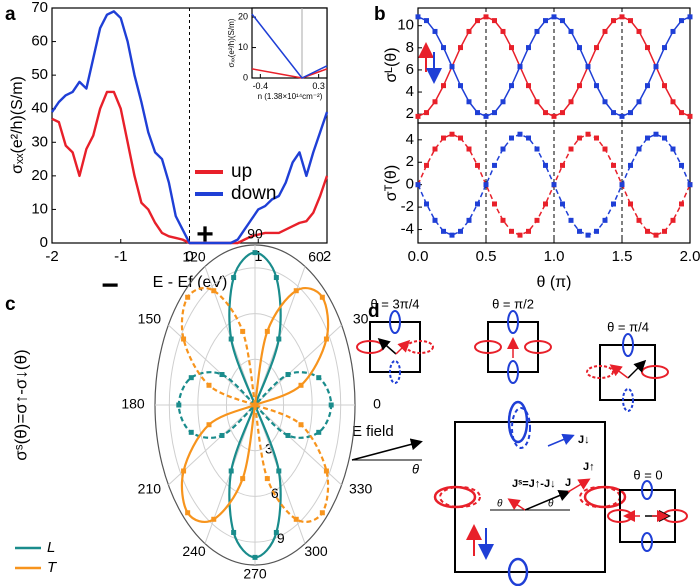 This screenshot has width=700, height=586. I want to click on y-tick-label: 70, so click(39, 8).